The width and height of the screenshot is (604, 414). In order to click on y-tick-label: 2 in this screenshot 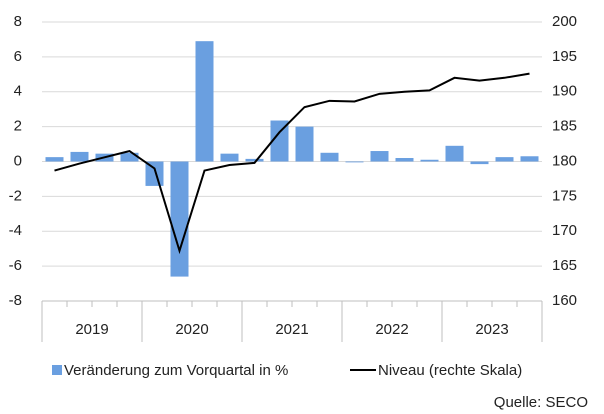, I will do `click(18, 126)`.